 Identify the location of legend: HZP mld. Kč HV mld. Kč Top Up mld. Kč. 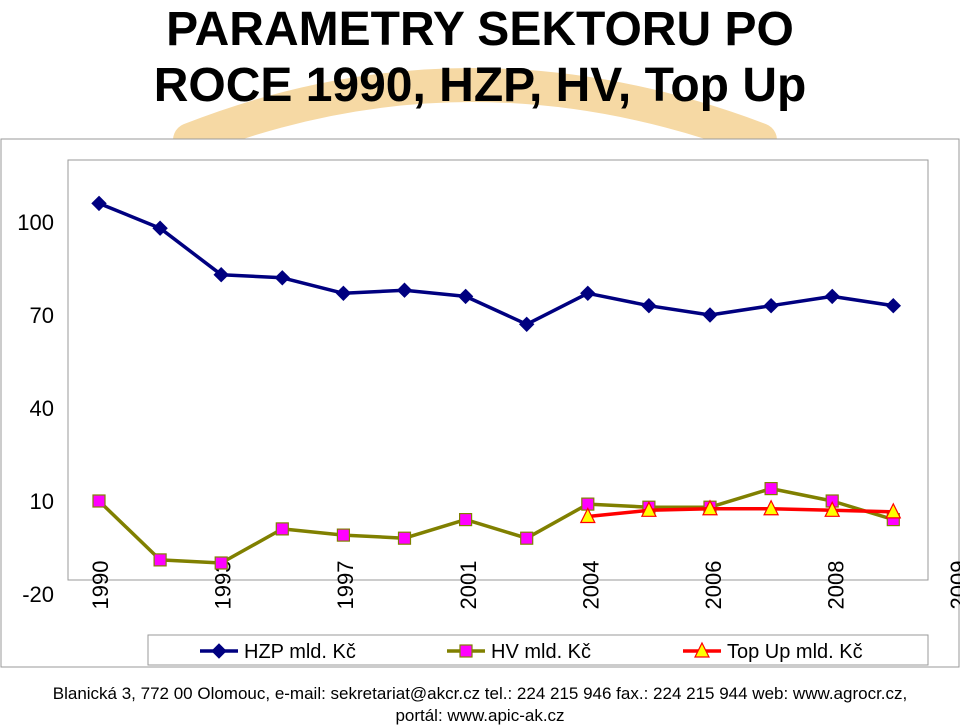
(538, 650).